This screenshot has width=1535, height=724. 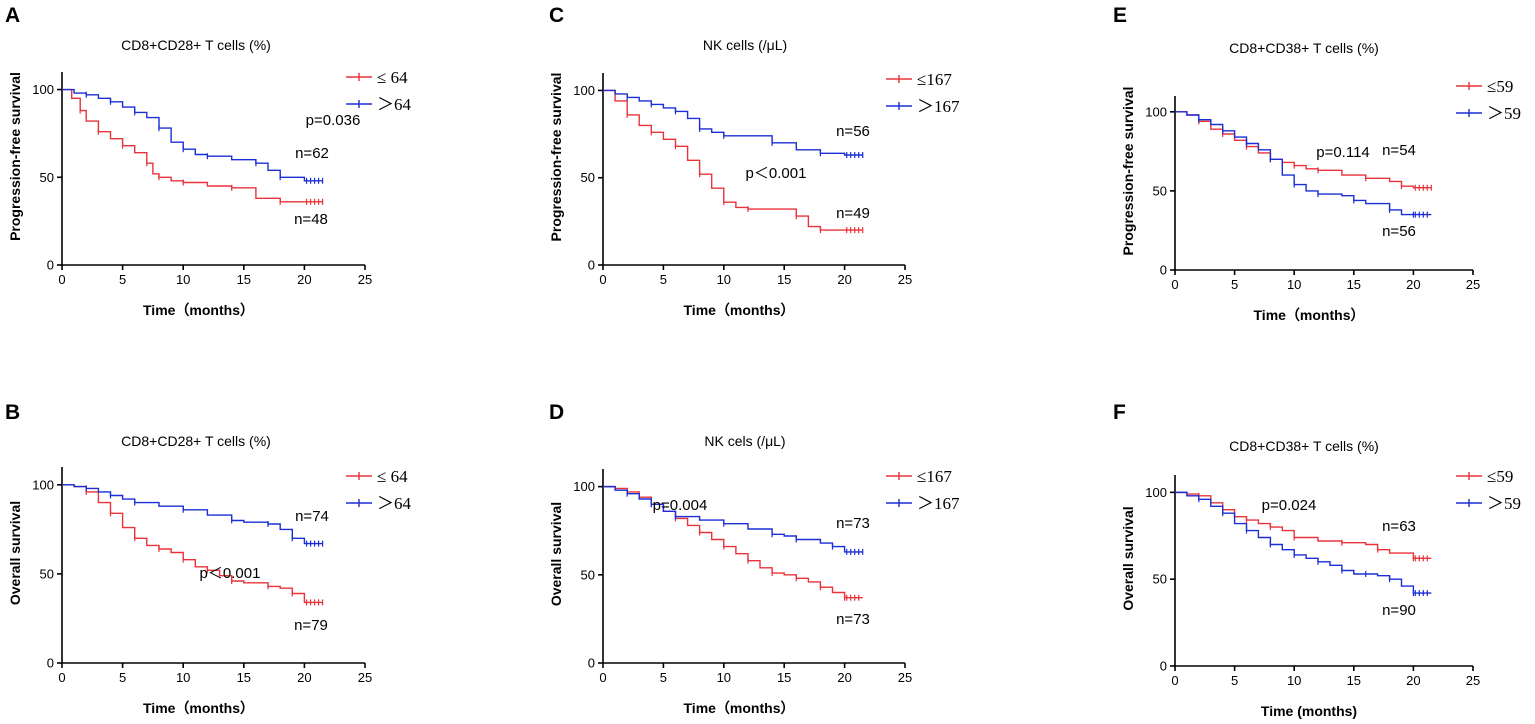 What do you see at coordinates (1119, 412) in the screenshot?
I see `panel-letter: F` at bounding box center [1119, 412].